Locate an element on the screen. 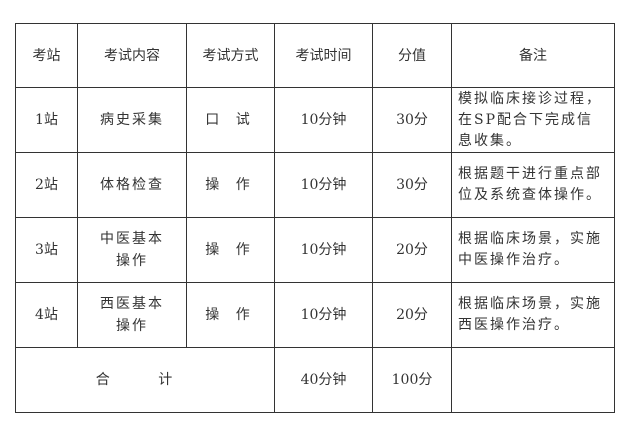  content-cell: 西医基本操作 is located at coordinates (132, 315).